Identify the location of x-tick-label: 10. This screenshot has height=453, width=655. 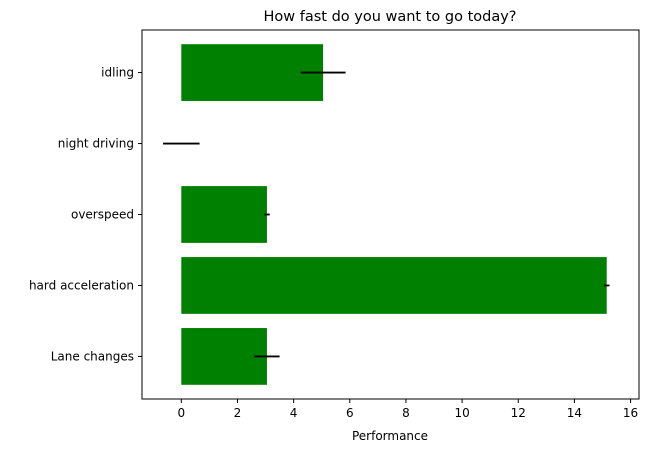
(461, 413).